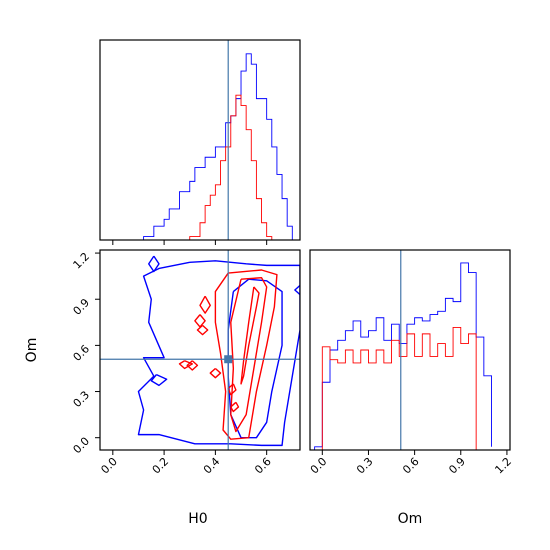  I want to click on joint-x-tick-label: 0.0, so click(109, 466).